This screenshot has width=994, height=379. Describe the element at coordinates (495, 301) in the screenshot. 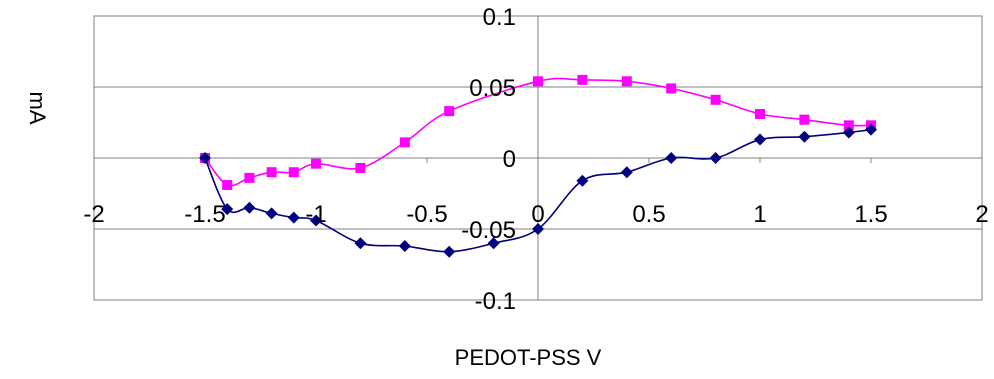

I see `y-tick-label-0: -0.1` at that location.